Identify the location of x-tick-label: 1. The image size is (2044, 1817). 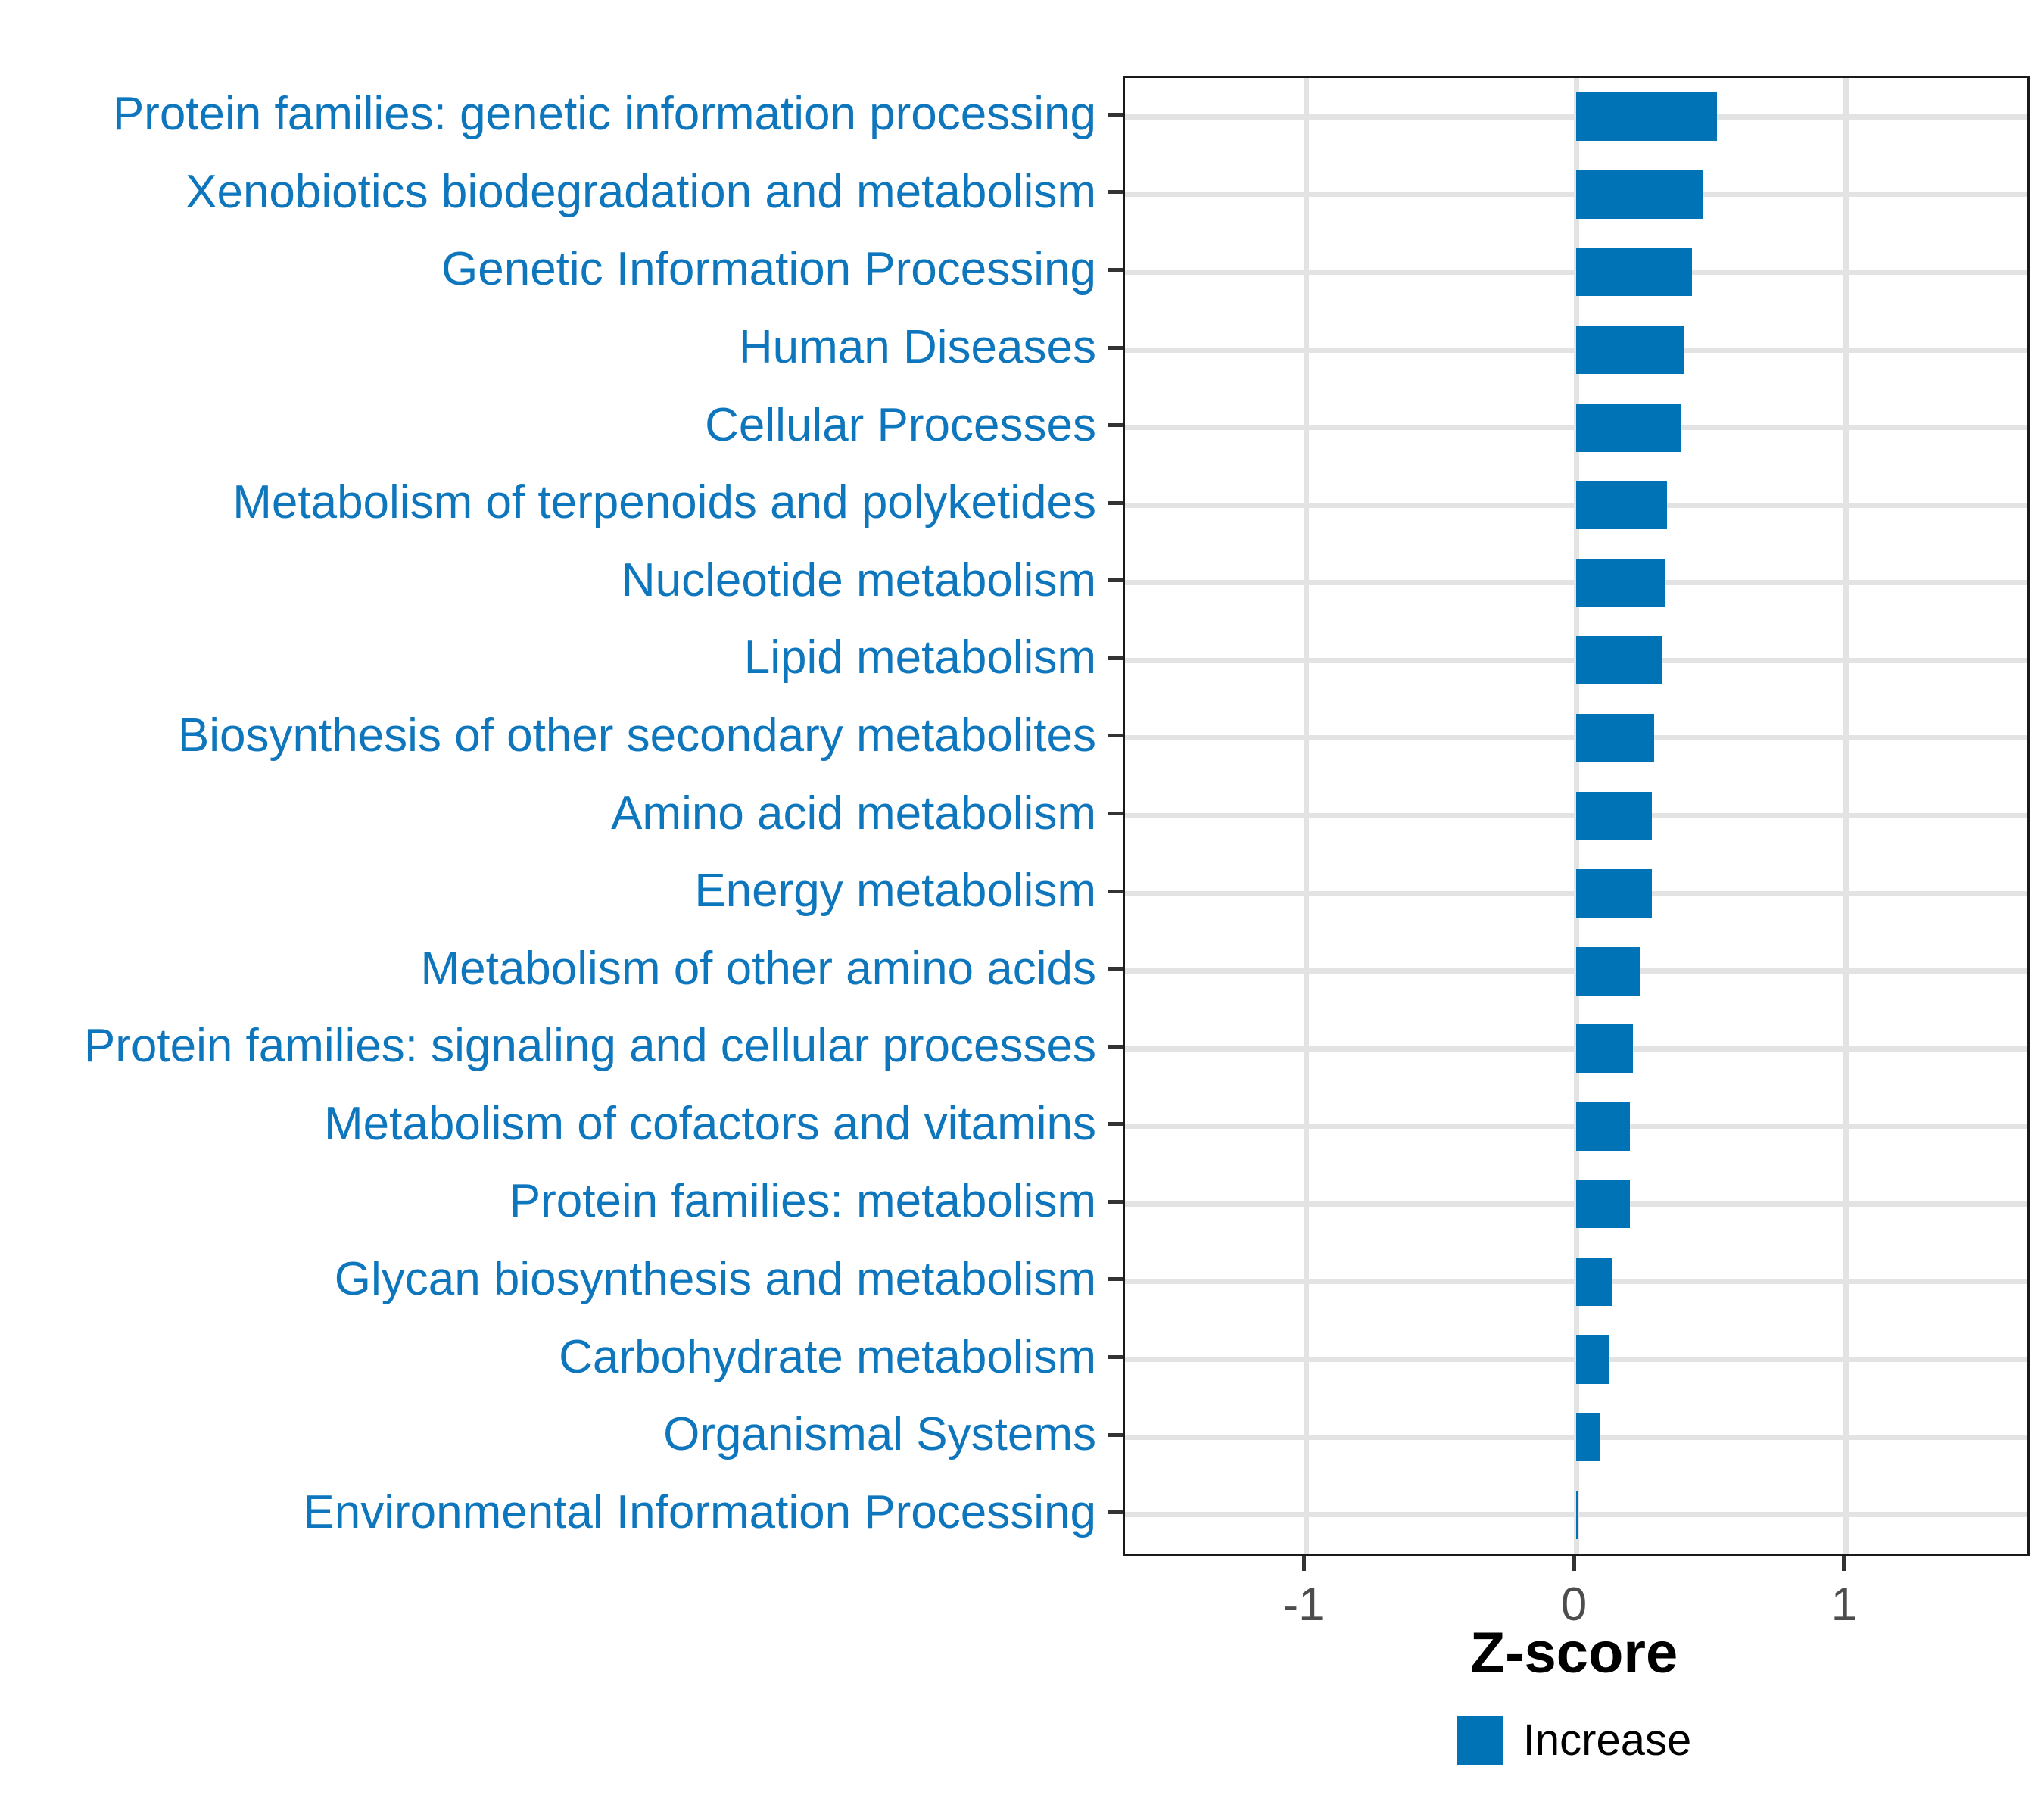
(1844, 1605).